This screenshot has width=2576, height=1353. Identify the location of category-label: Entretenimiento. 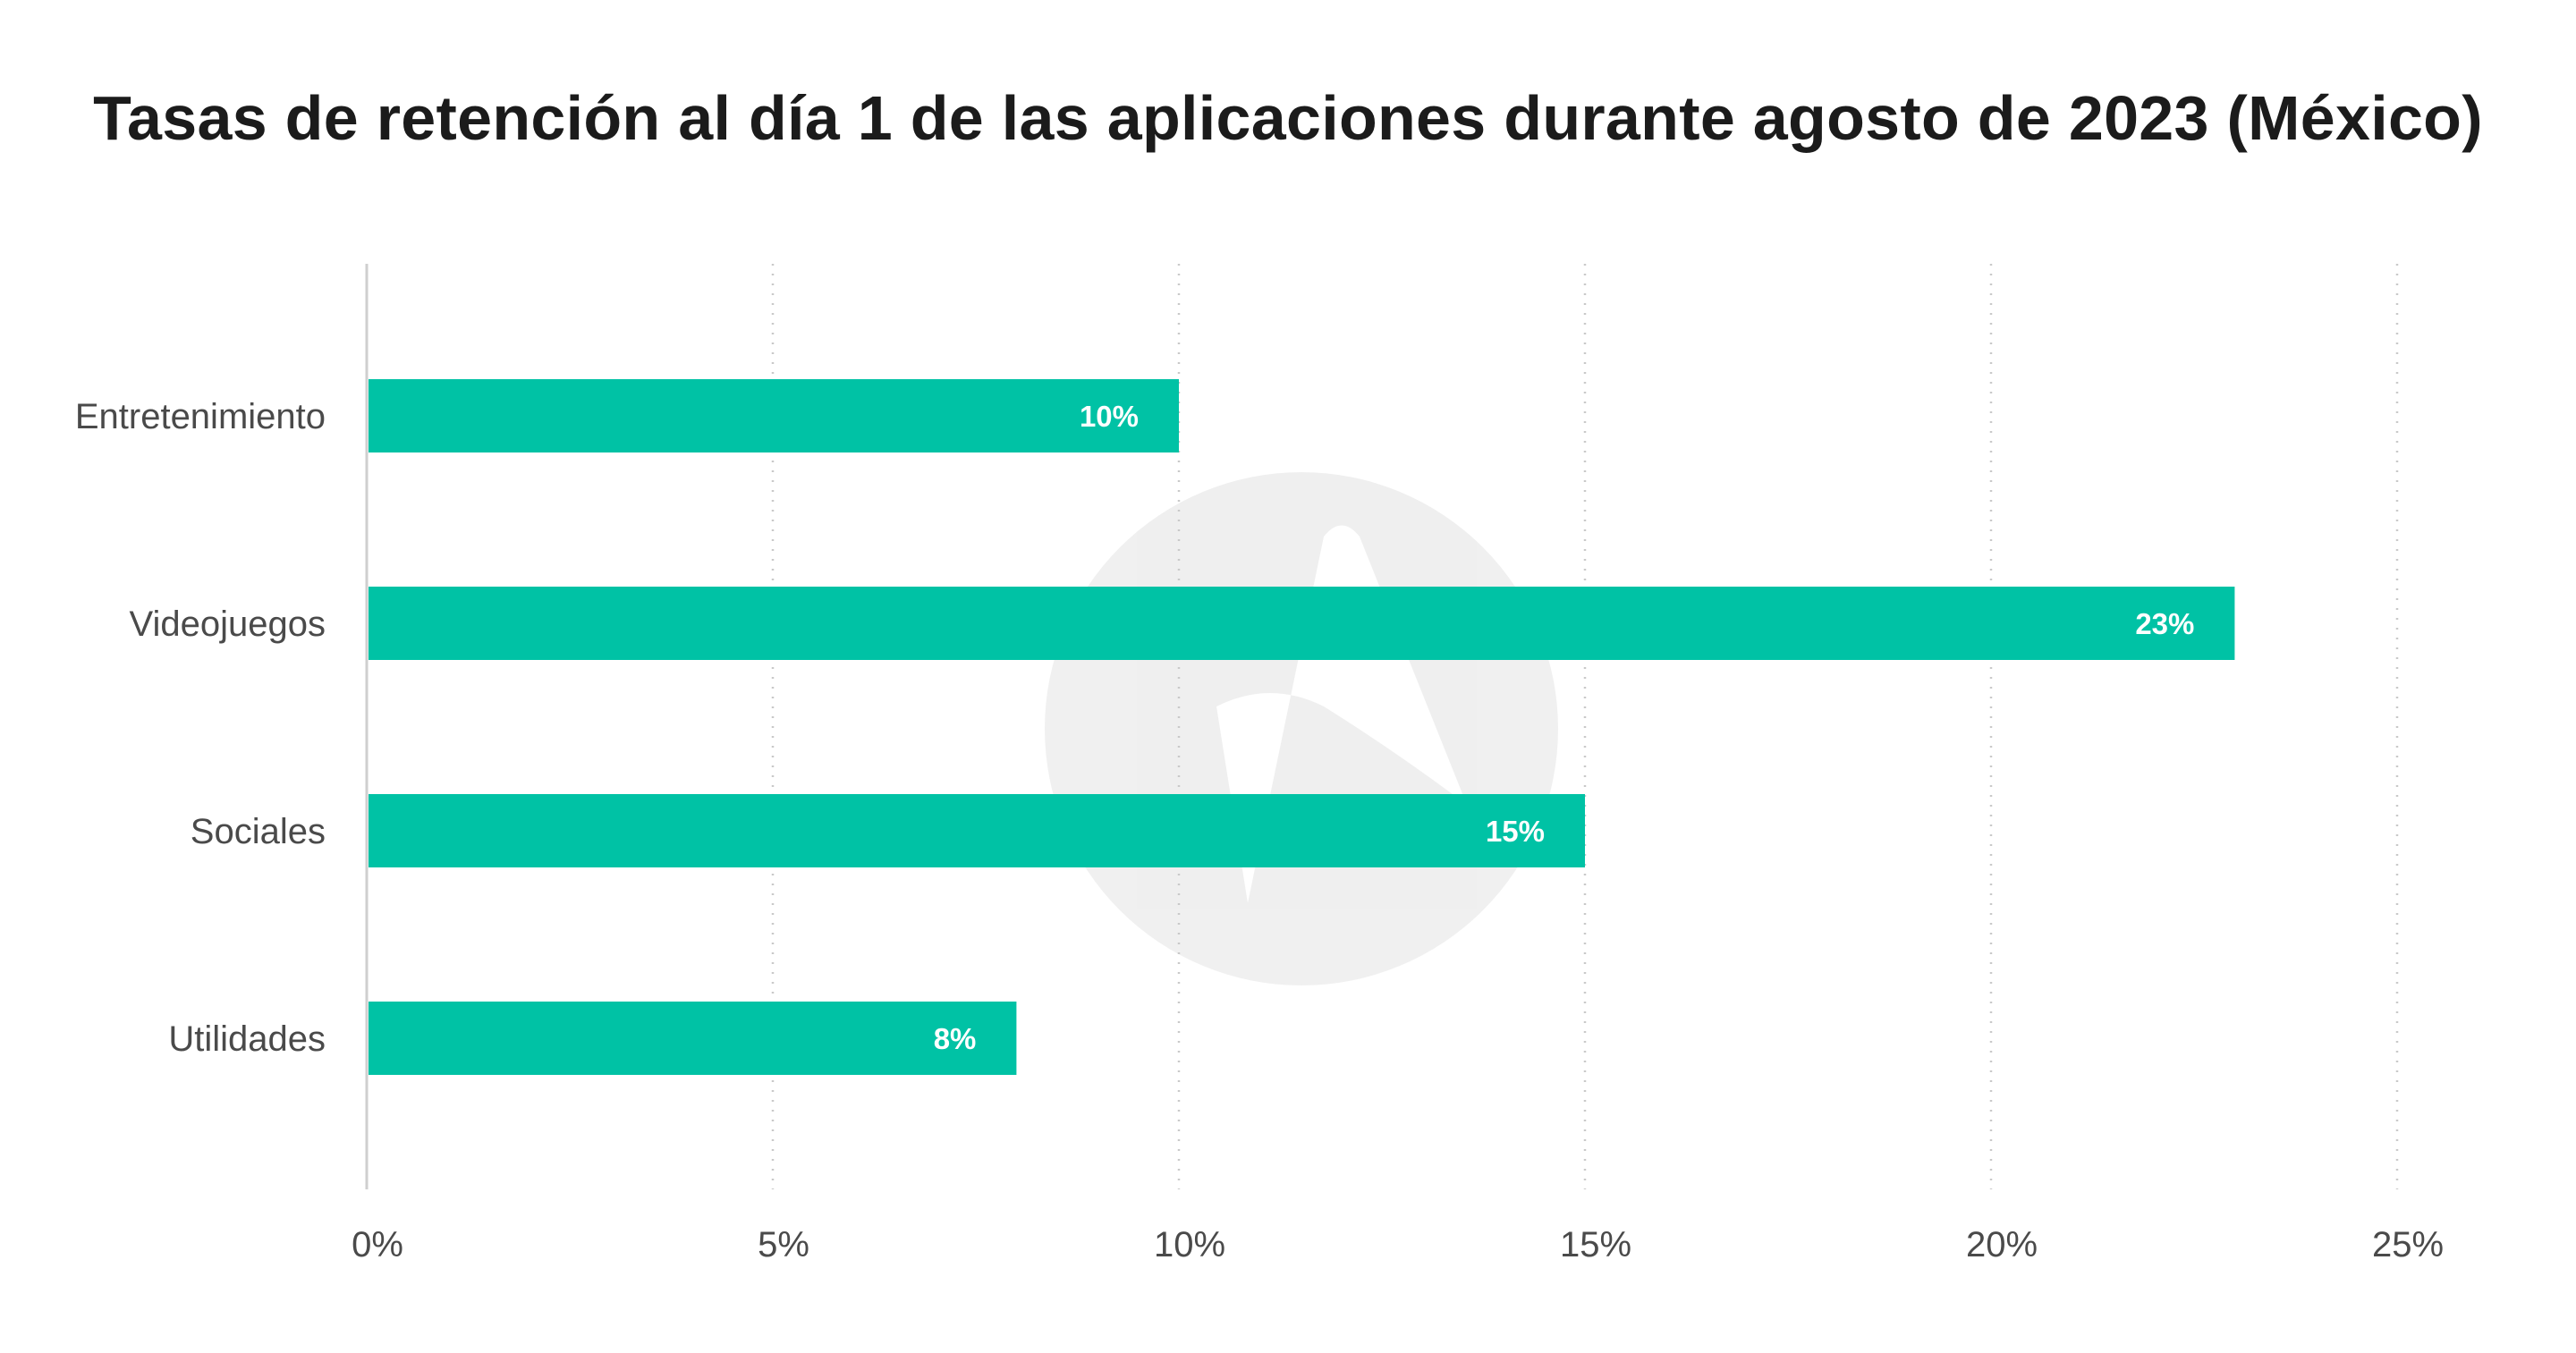
(200, 416).